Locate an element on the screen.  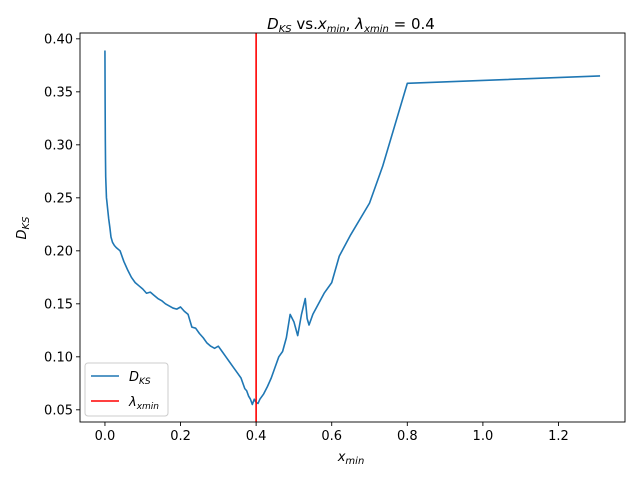
chart-title: DKS vs.xmin, λxmin = 0.4 is located at coordinates (351, 25).